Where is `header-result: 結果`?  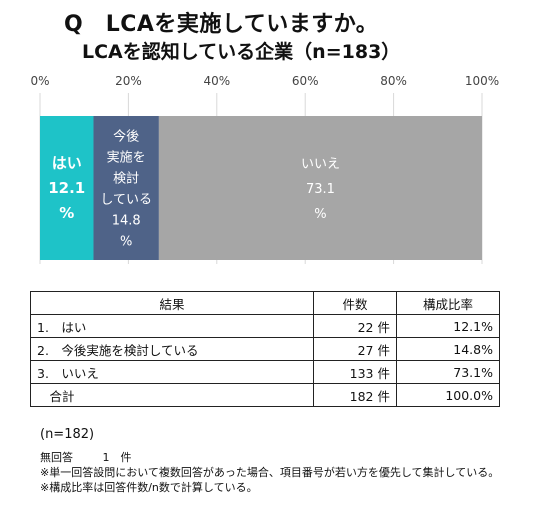 header-result: 結果 is located at coordinates (172, 303).